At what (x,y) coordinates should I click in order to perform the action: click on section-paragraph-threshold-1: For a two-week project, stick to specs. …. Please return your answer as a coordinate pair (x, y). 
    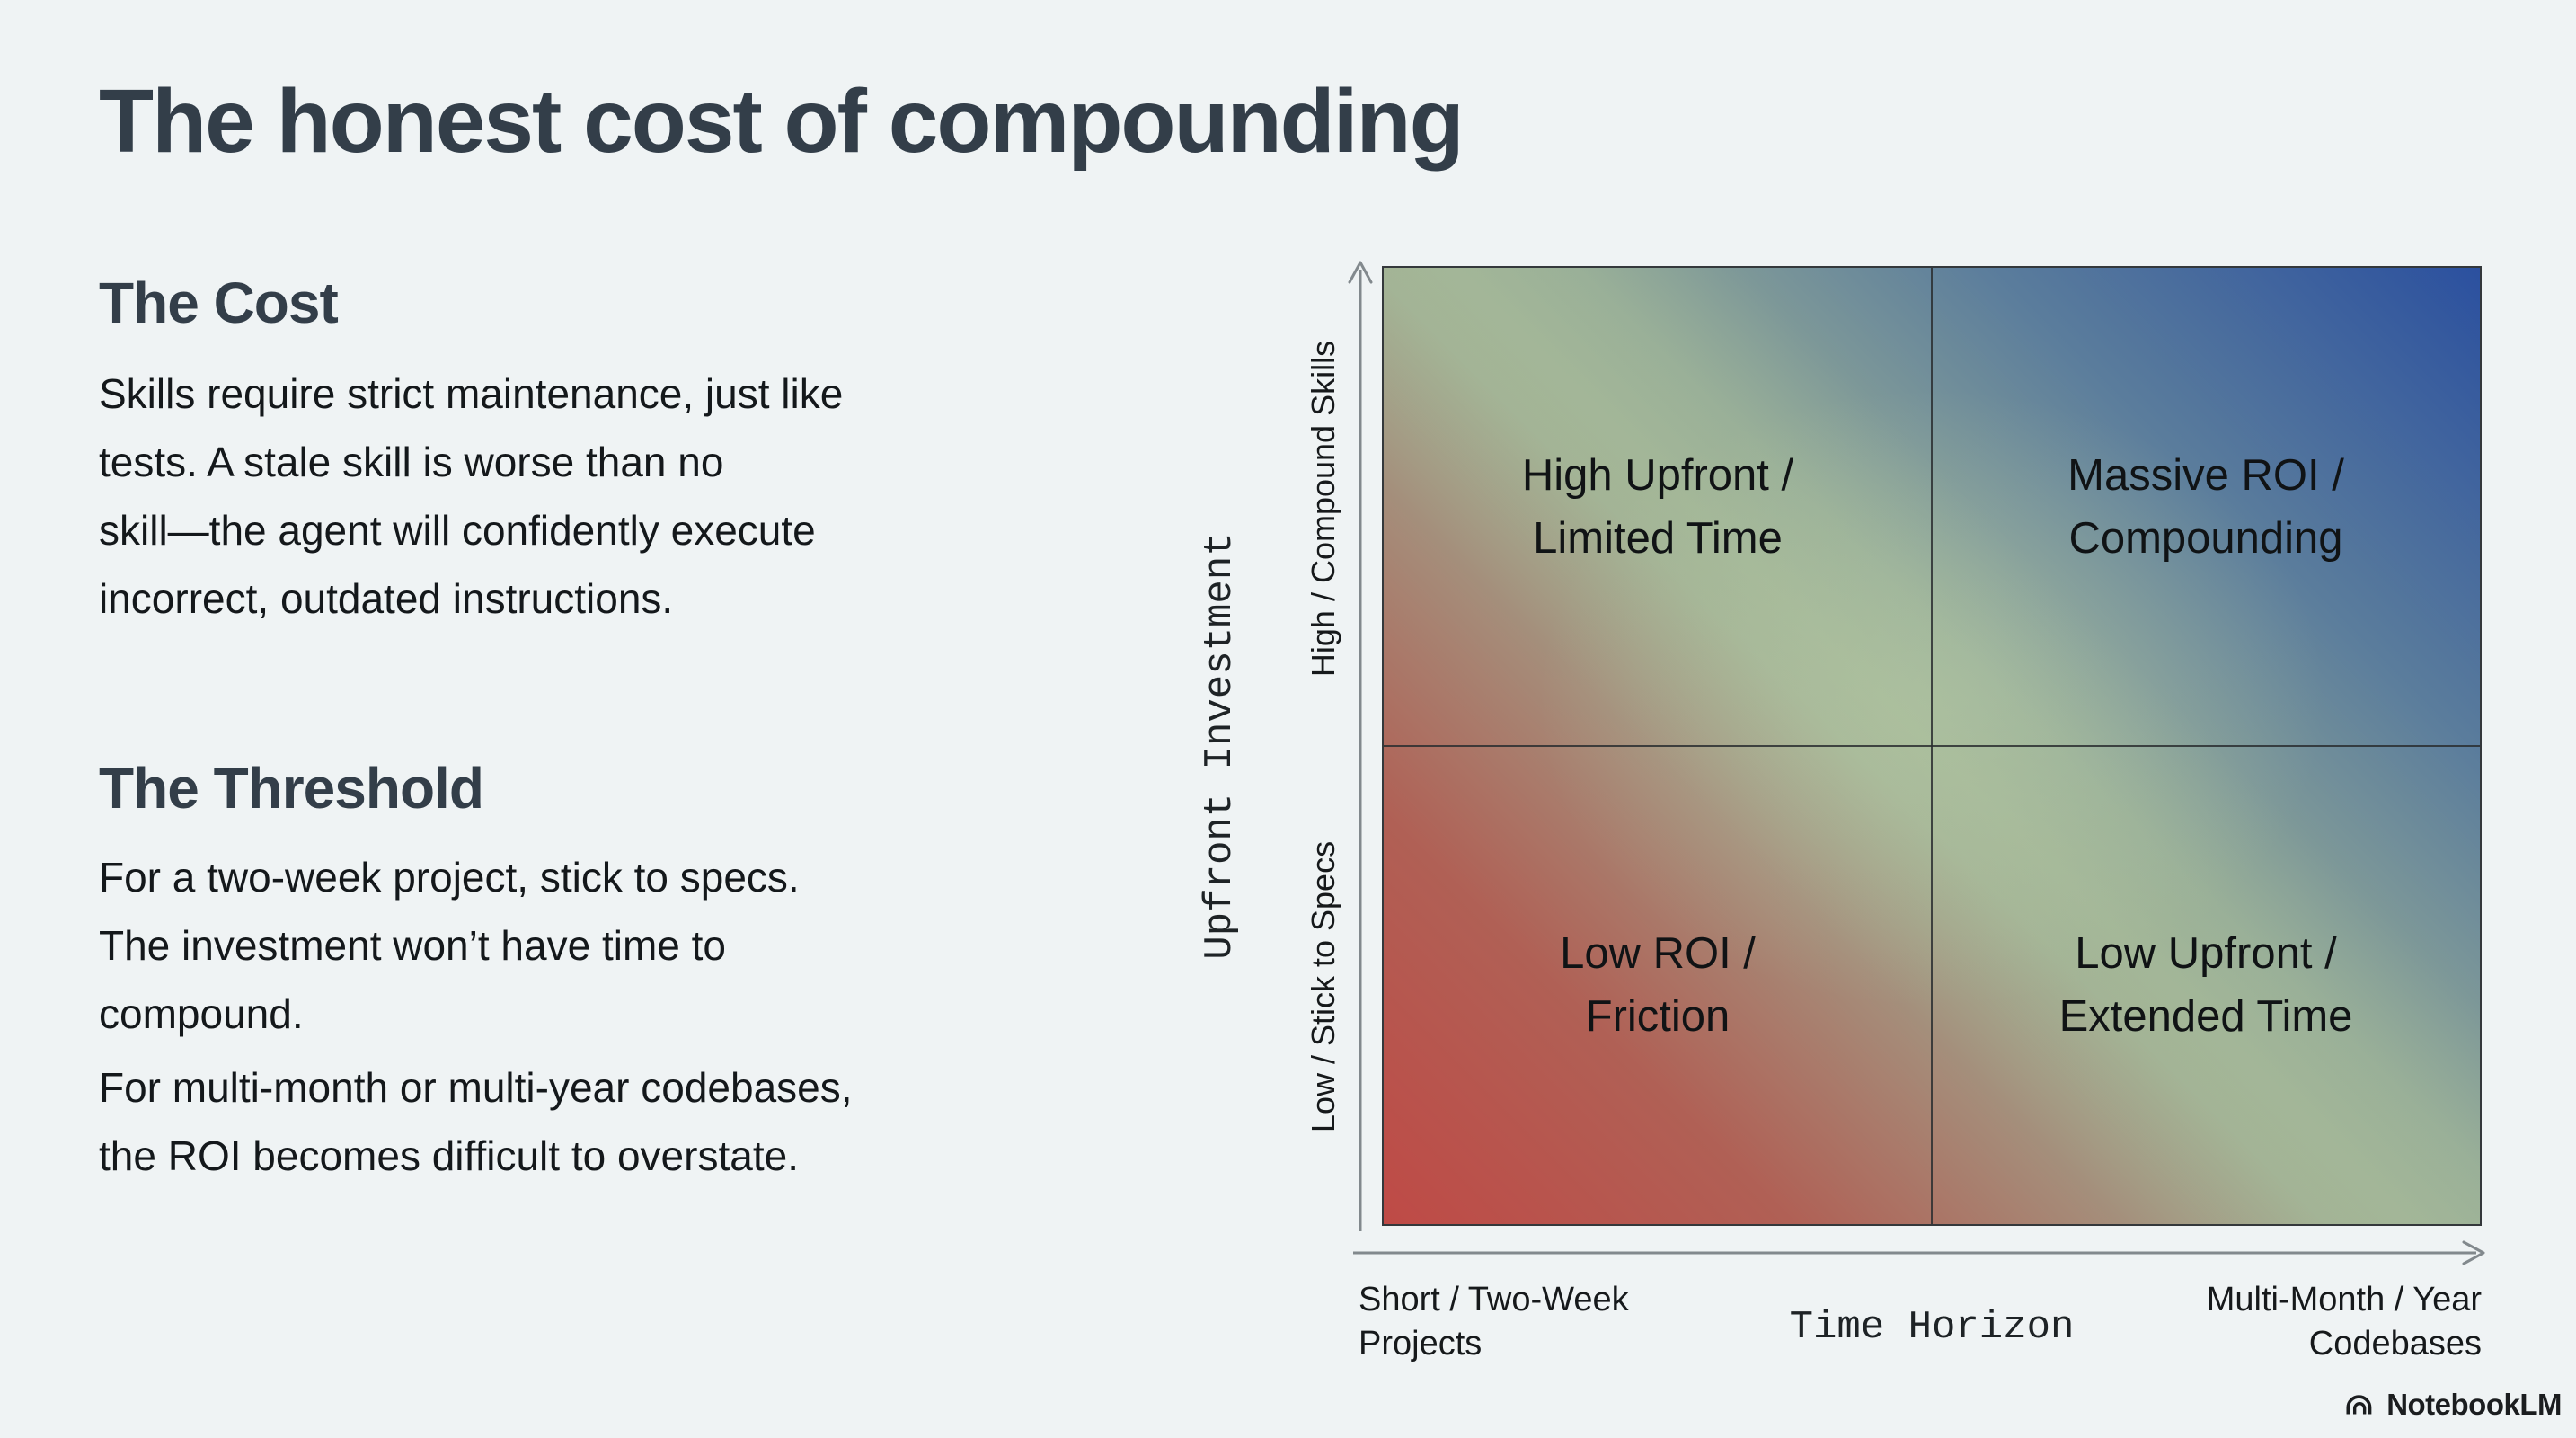
    Looking at the image, I should click on (449, 945).